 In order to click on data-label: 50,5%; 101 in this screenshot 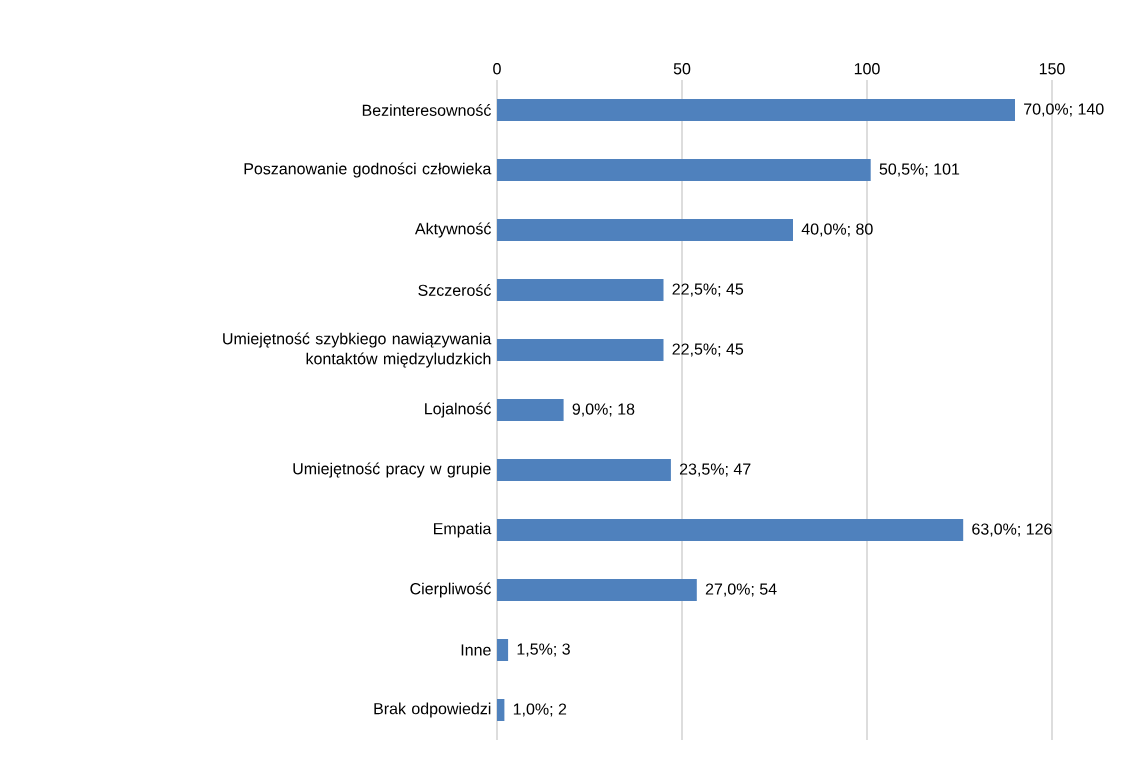, I will do `click(919, 170)`.